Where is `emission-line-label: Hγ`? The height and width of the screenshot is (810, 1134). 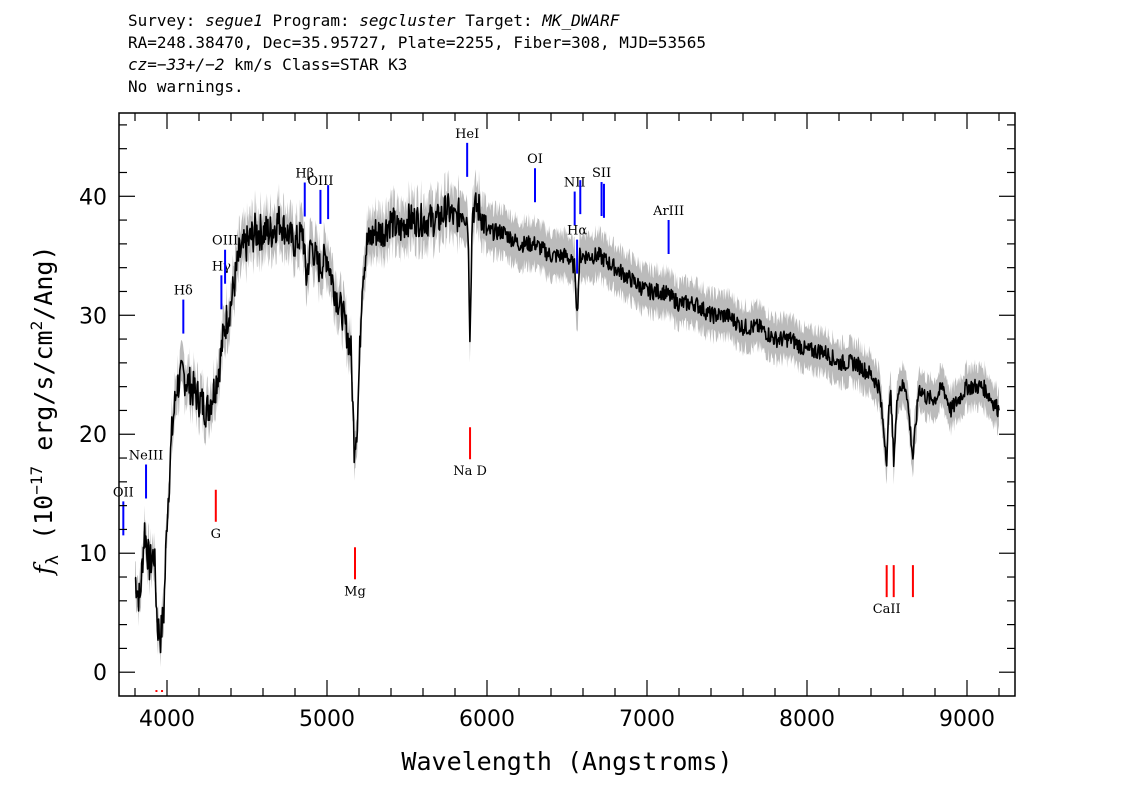
emission-line-label: Hγ is located at coordinates (221, 266).